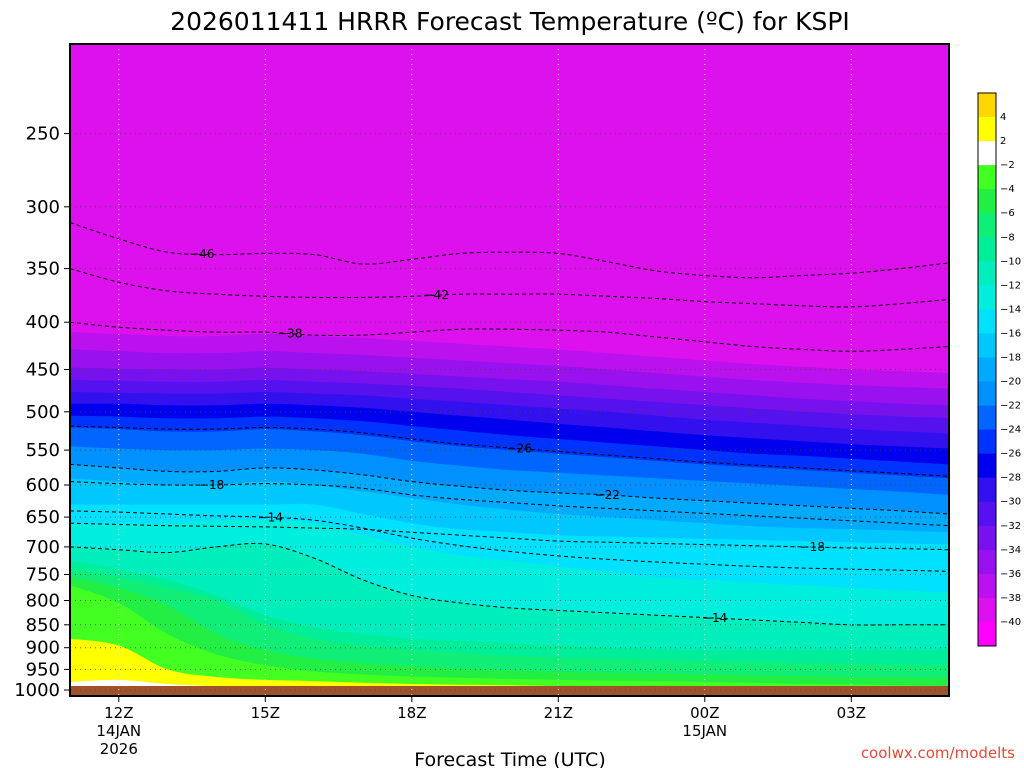 The image size is (1024, 768). What do you see at coordinates (118, 713) in the screenshot?
I see `x-tick-label-0-0: 12Z` at bounding box center [118, 713].